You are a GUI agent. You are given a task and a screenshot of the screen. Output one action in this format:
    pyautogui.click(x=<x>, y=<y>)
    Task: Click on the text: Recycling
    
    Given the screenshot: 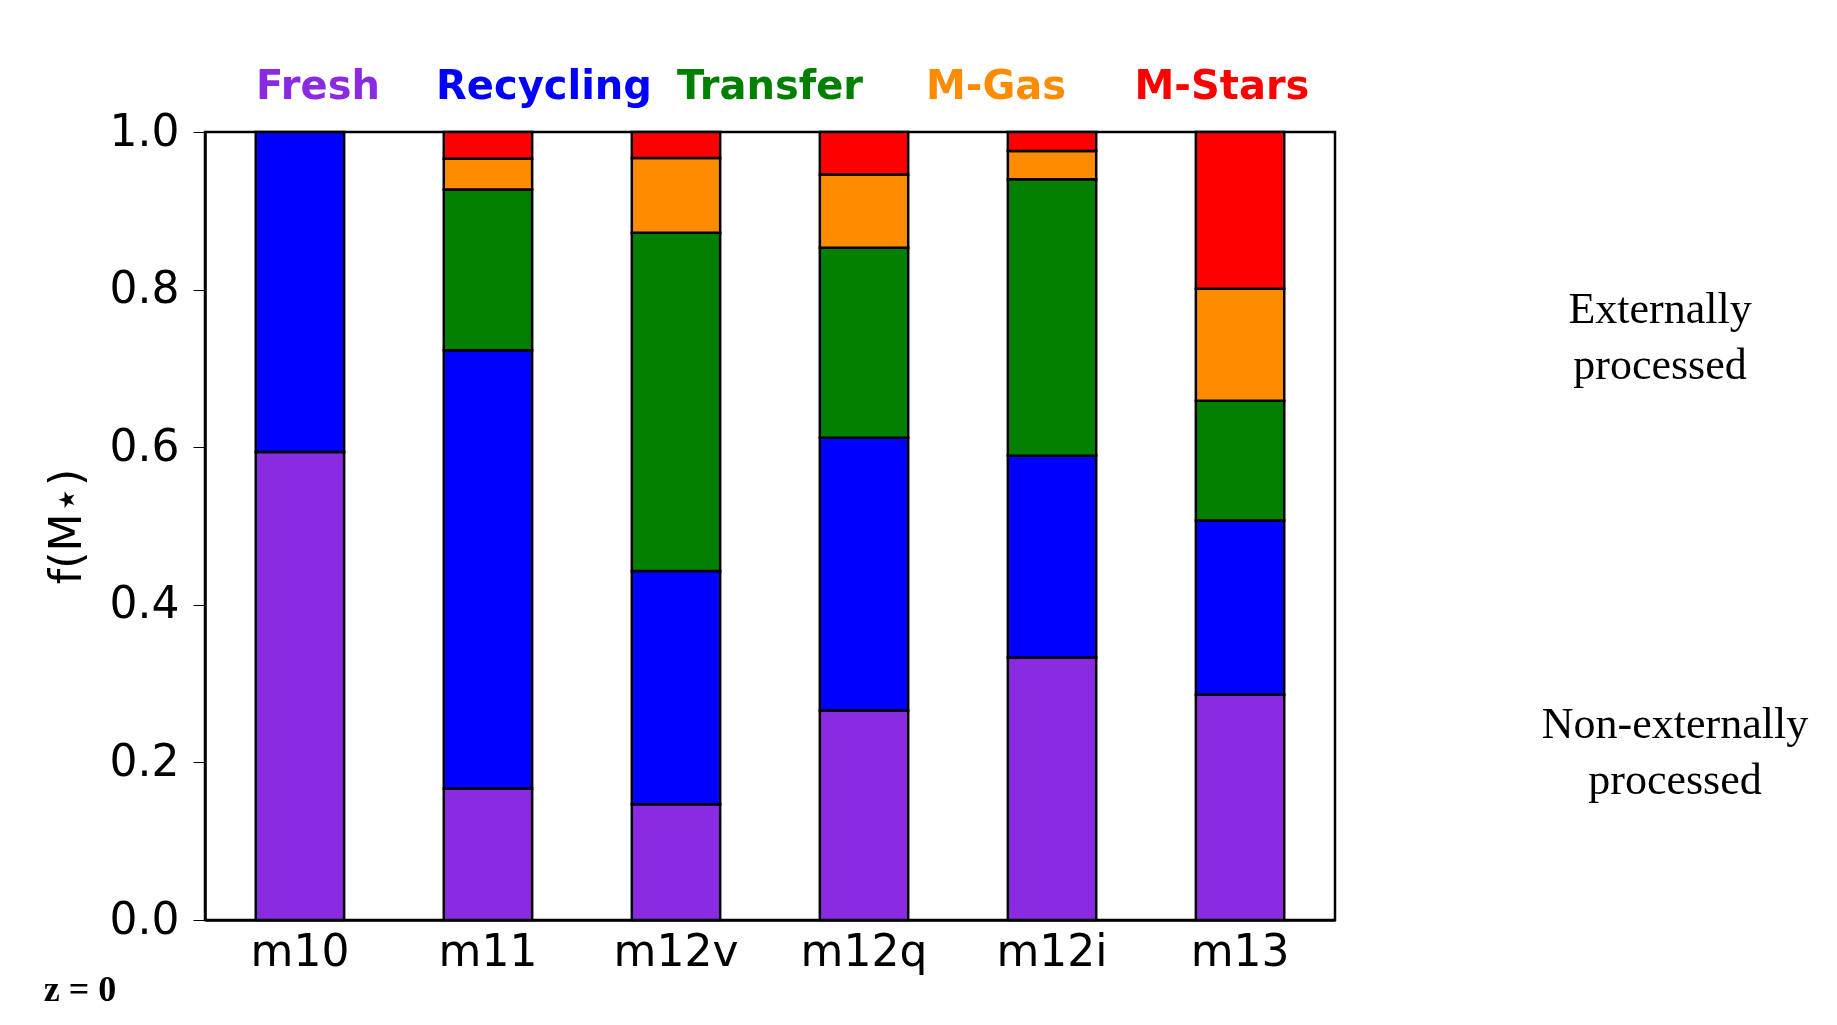 What is the action you would take?
    pyautogui.click(x=544, y=85)
    